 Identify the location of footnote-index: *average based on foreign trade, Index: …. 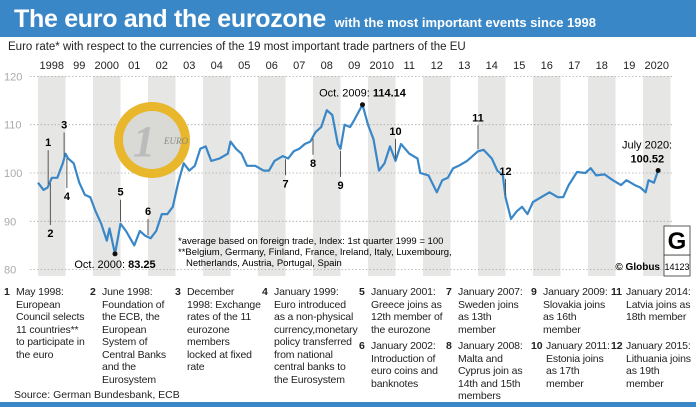
(310, 241).